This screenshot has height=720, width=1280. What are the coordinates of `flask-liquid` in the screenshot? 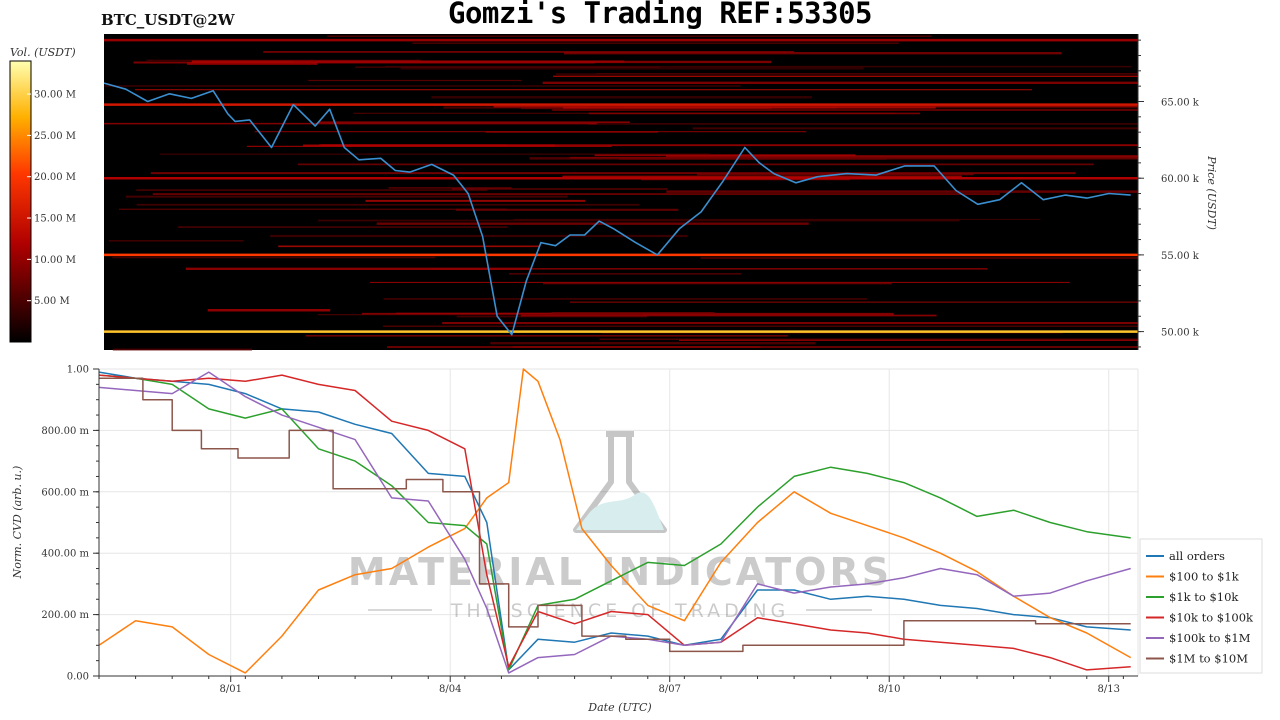 It's located at (620, 511).